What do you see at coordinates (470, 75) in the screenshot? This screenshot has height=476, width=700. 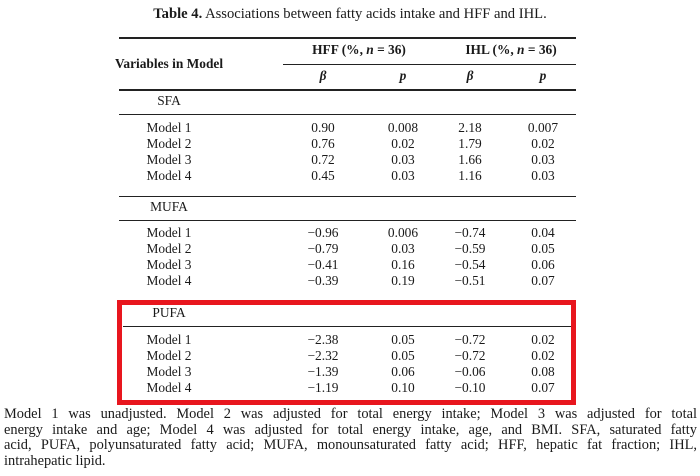 I see `subheader-beta-ihl: β` at bounding box center [470, 75].